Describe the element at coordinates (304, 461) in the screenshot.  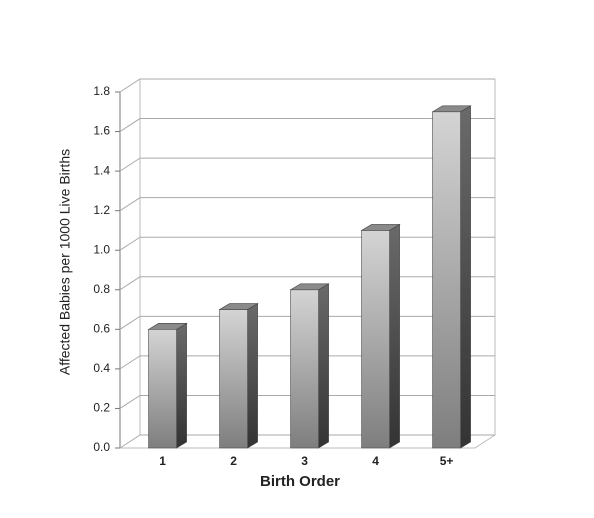
I see `x-tick-label: 3` at that location.